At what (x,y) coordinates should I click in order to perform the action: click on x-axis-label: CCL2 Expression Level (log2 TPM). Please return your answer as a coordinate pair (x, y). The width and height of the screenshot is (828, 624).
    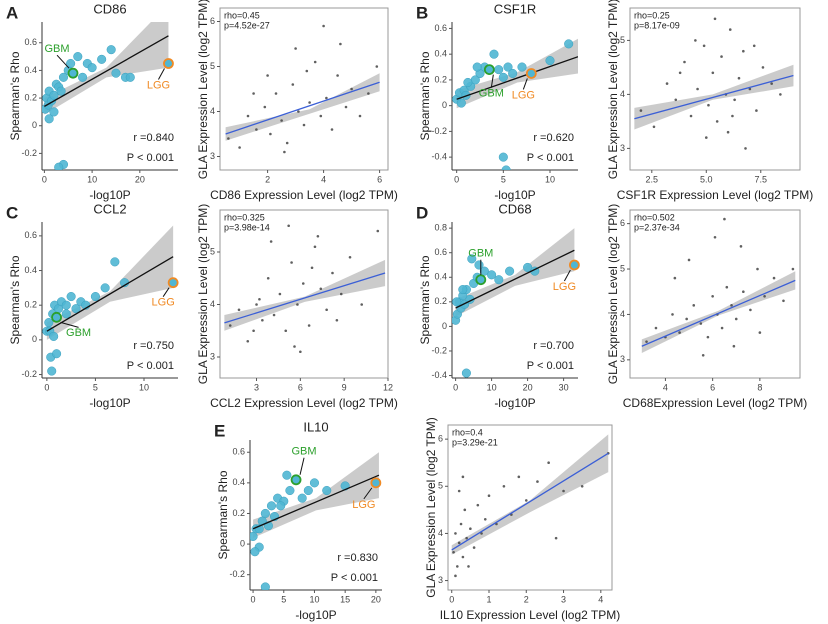
    Looking at the image, I should click on (304, 403).